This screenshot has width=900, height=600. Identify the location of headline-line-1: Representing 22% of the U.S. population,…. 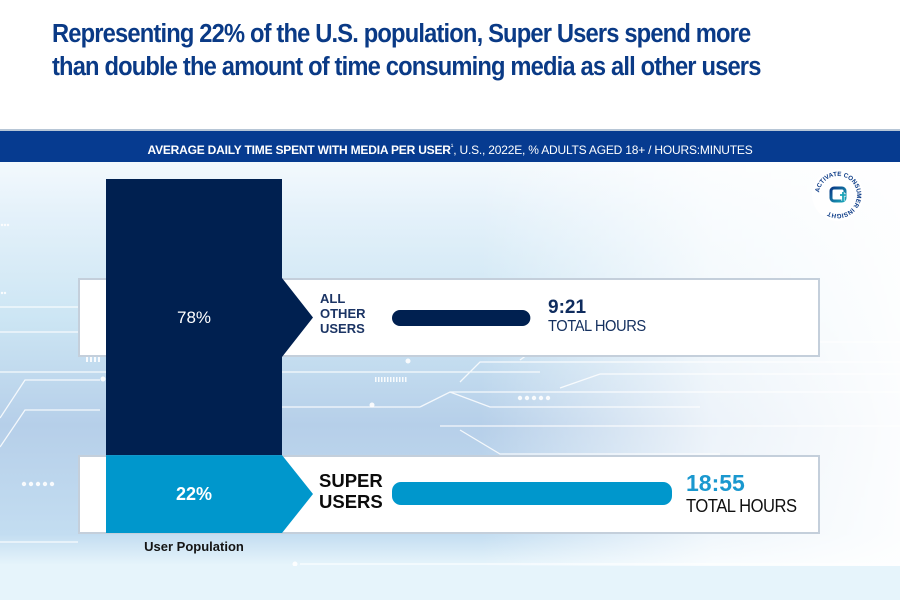
(401, 34).